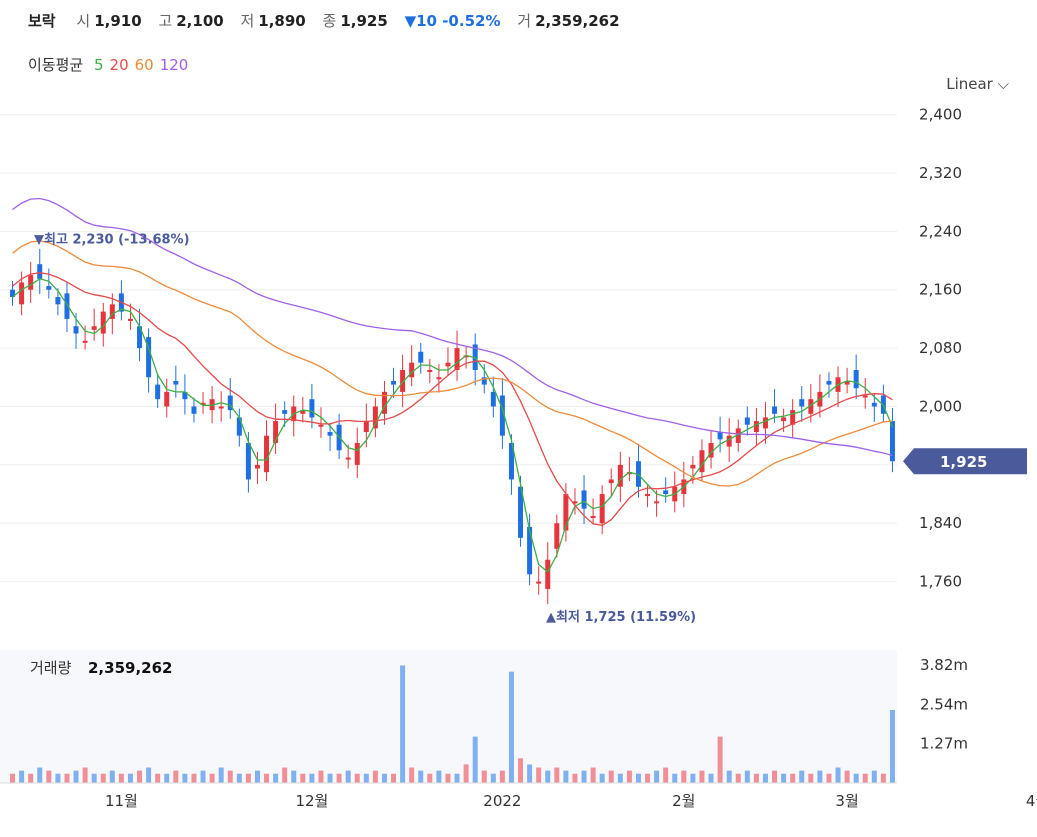 The image size is (1037, 837). What do you see at coordinates (1003, 84) in the screenshot?
I see `chevron-down-icon: ⌵` at bounding box center [1003, 84].